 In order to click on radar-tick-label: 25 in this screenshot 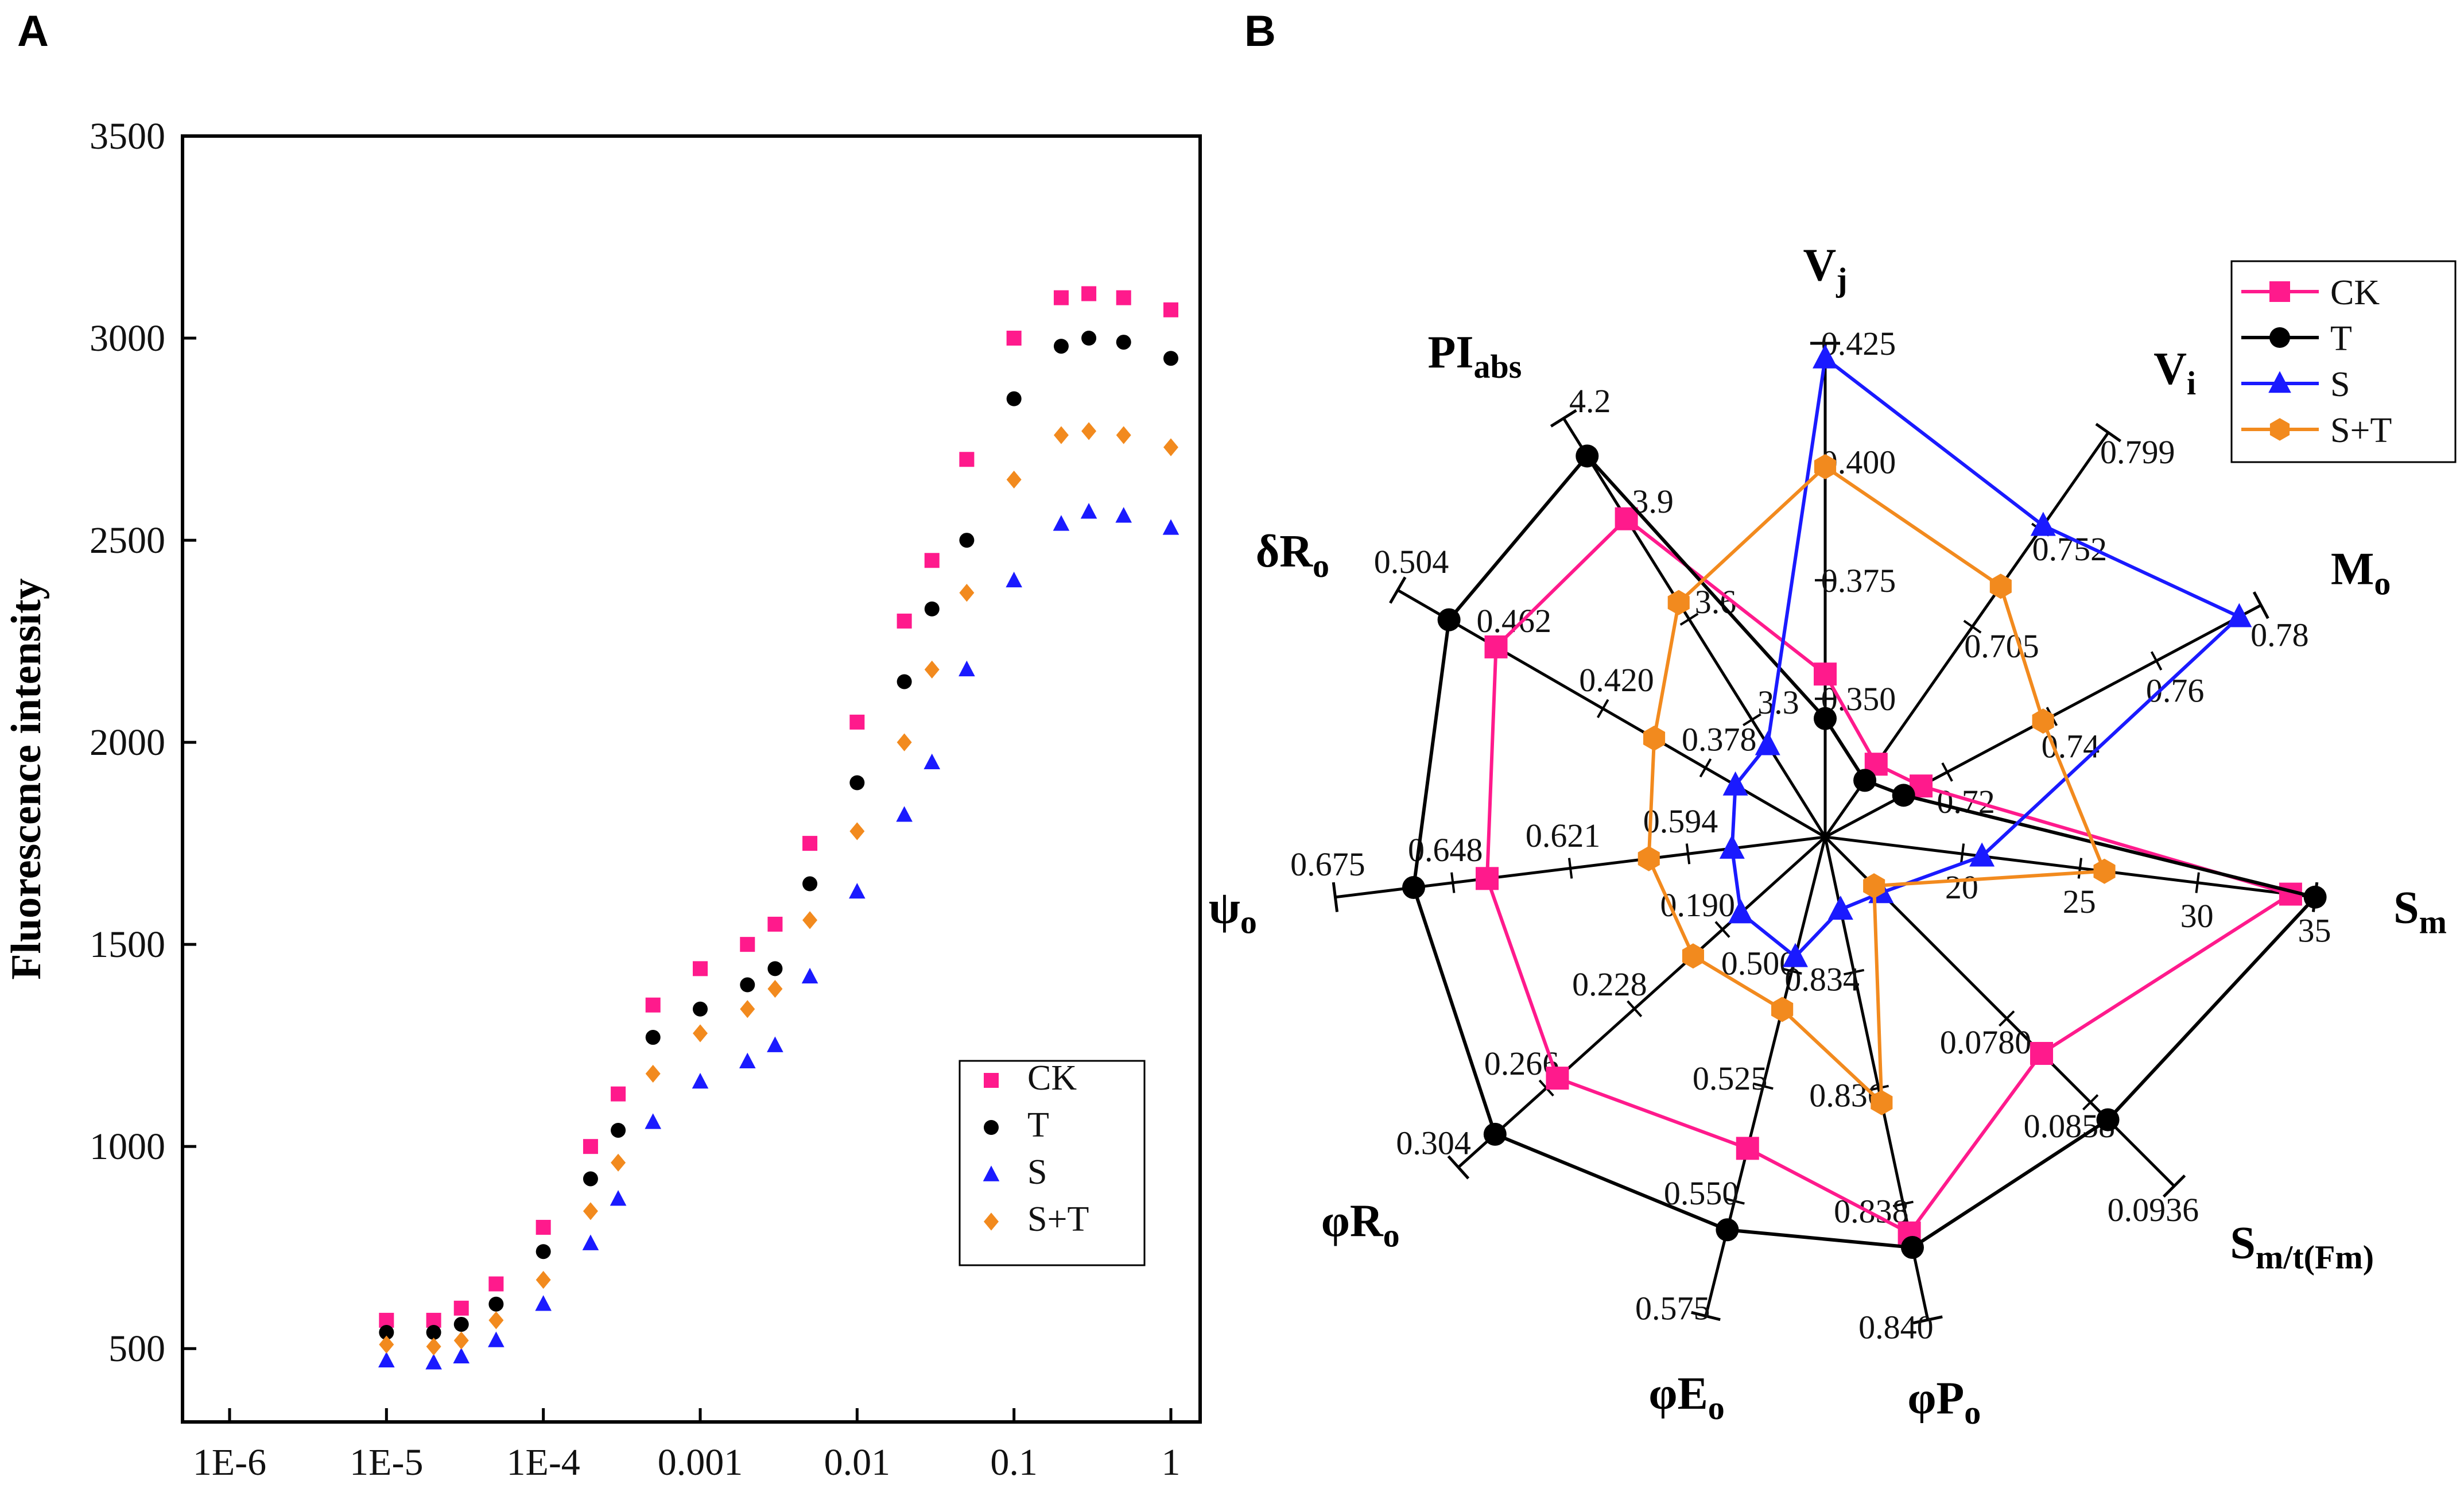, I will do `click(2080, 901)`.